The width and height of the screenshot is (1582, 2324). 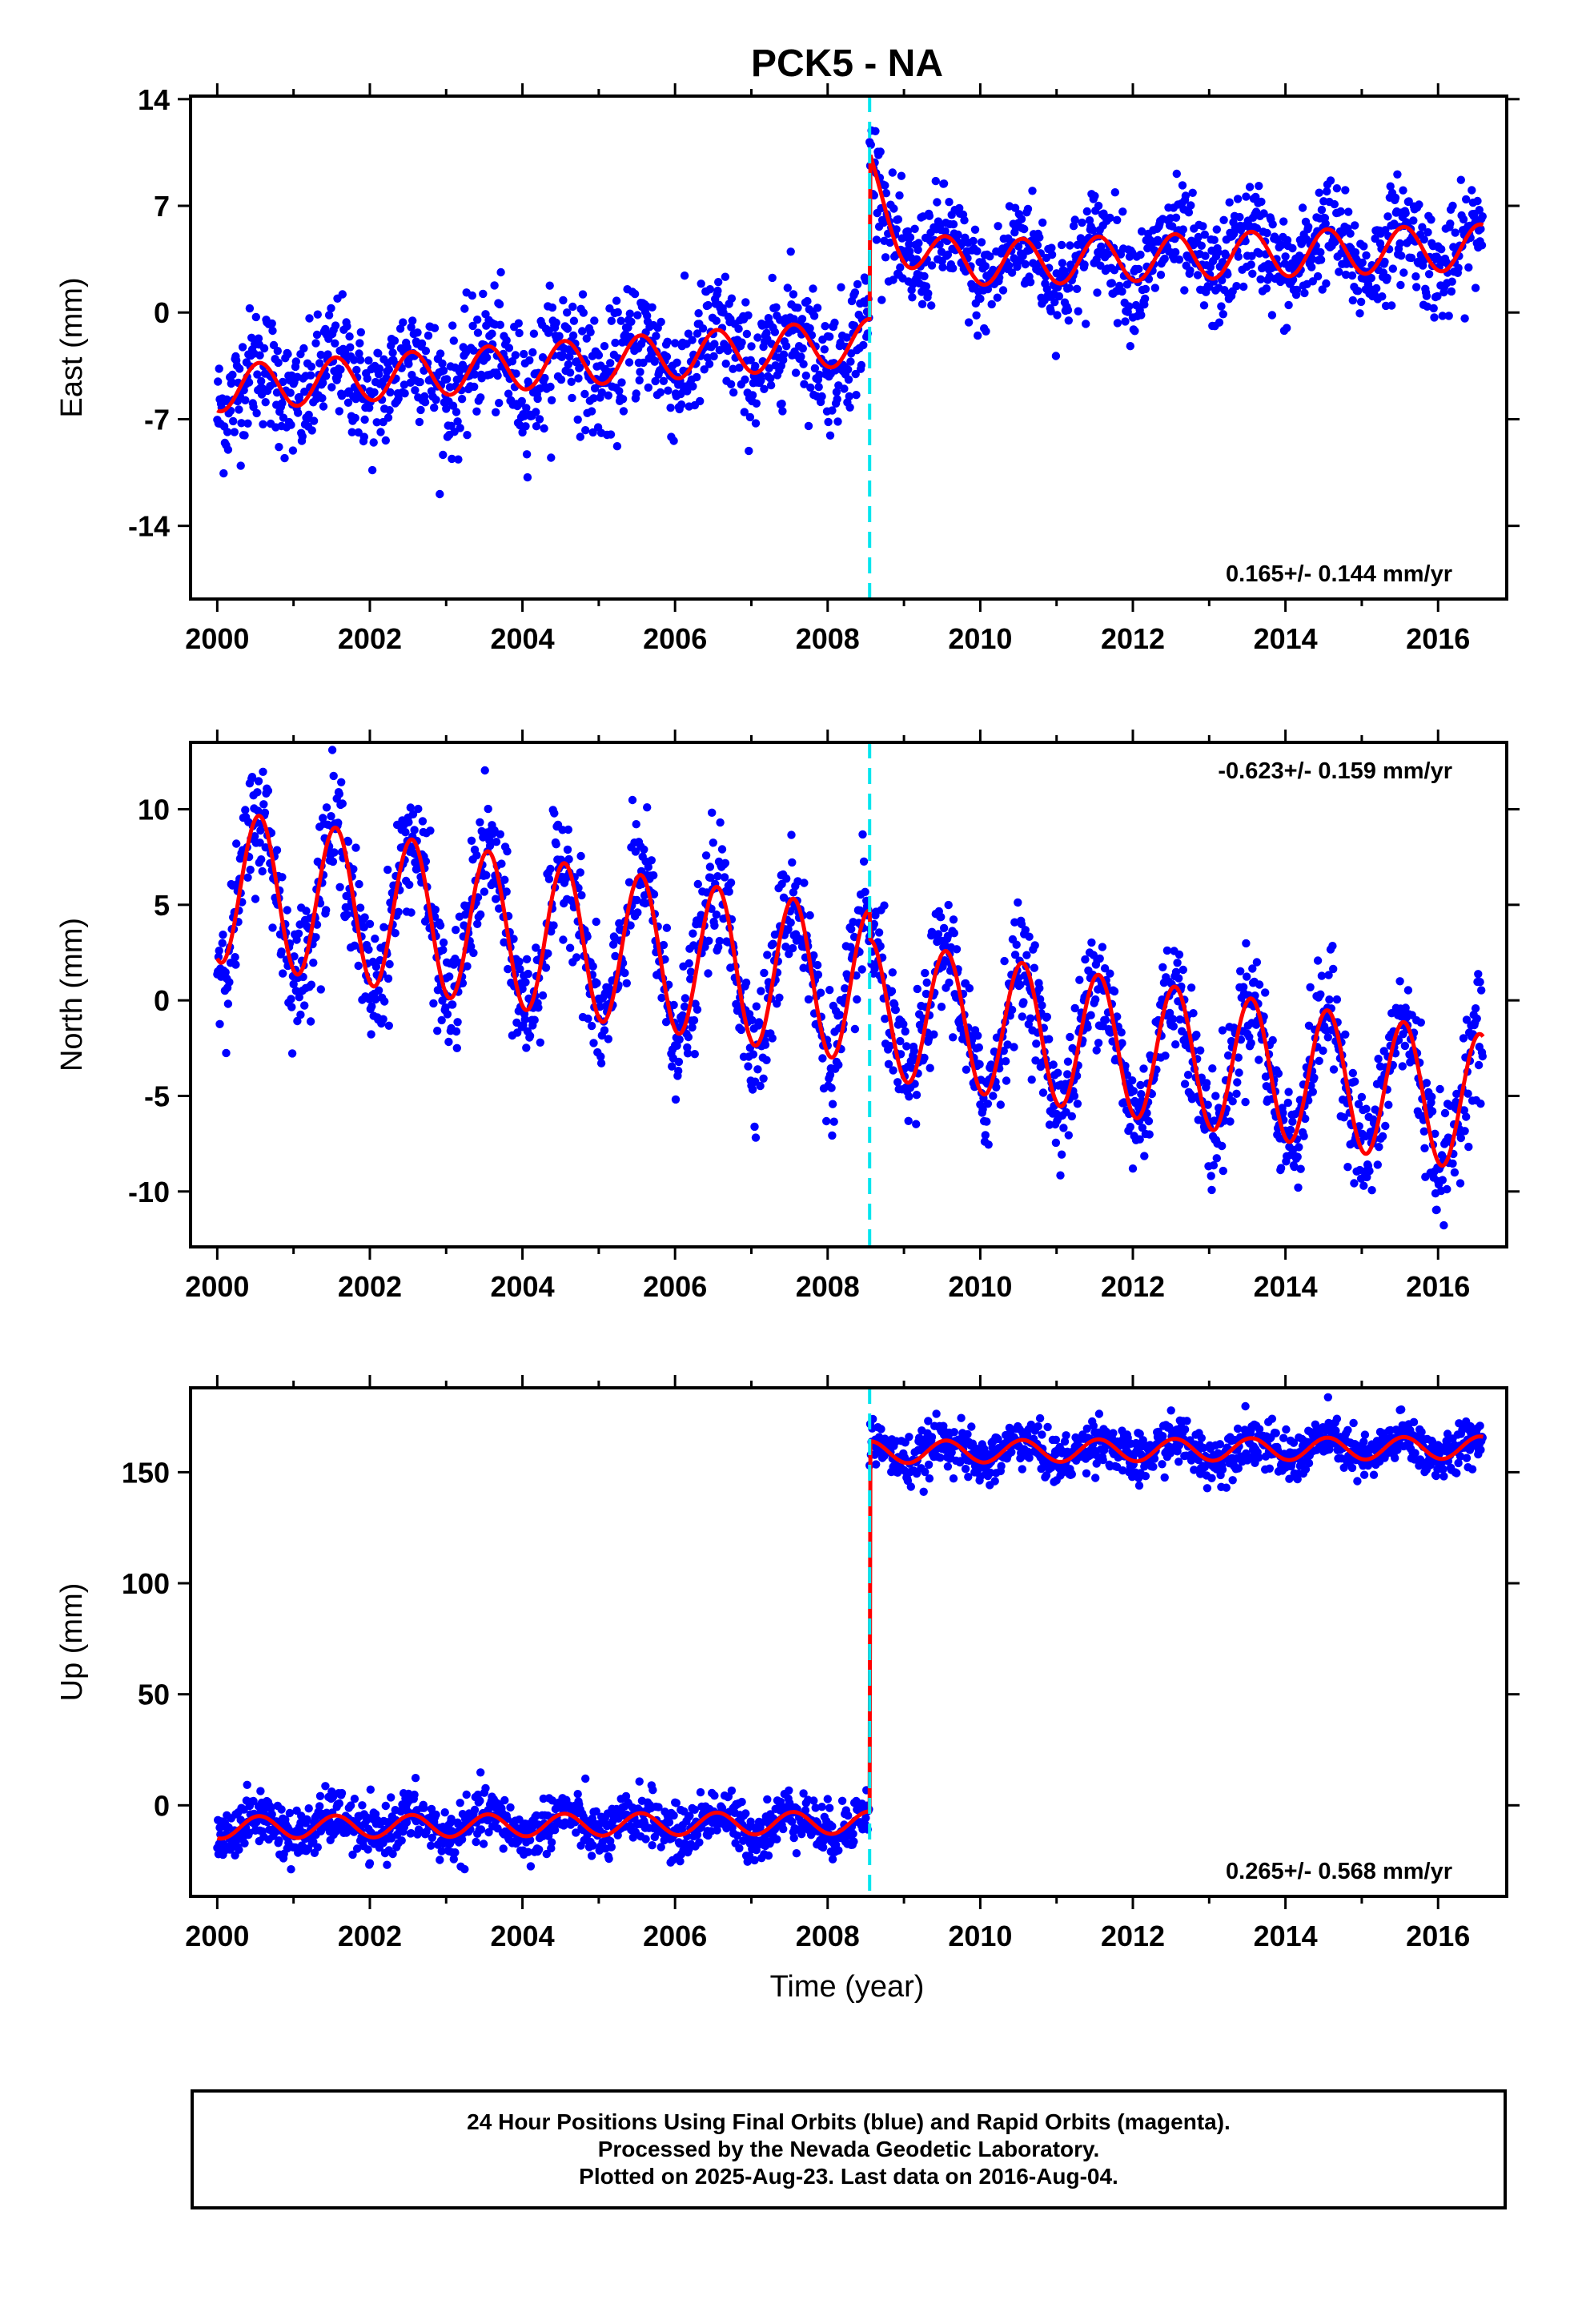 I want to click on model-curve-north, so click(x=850, y=991).